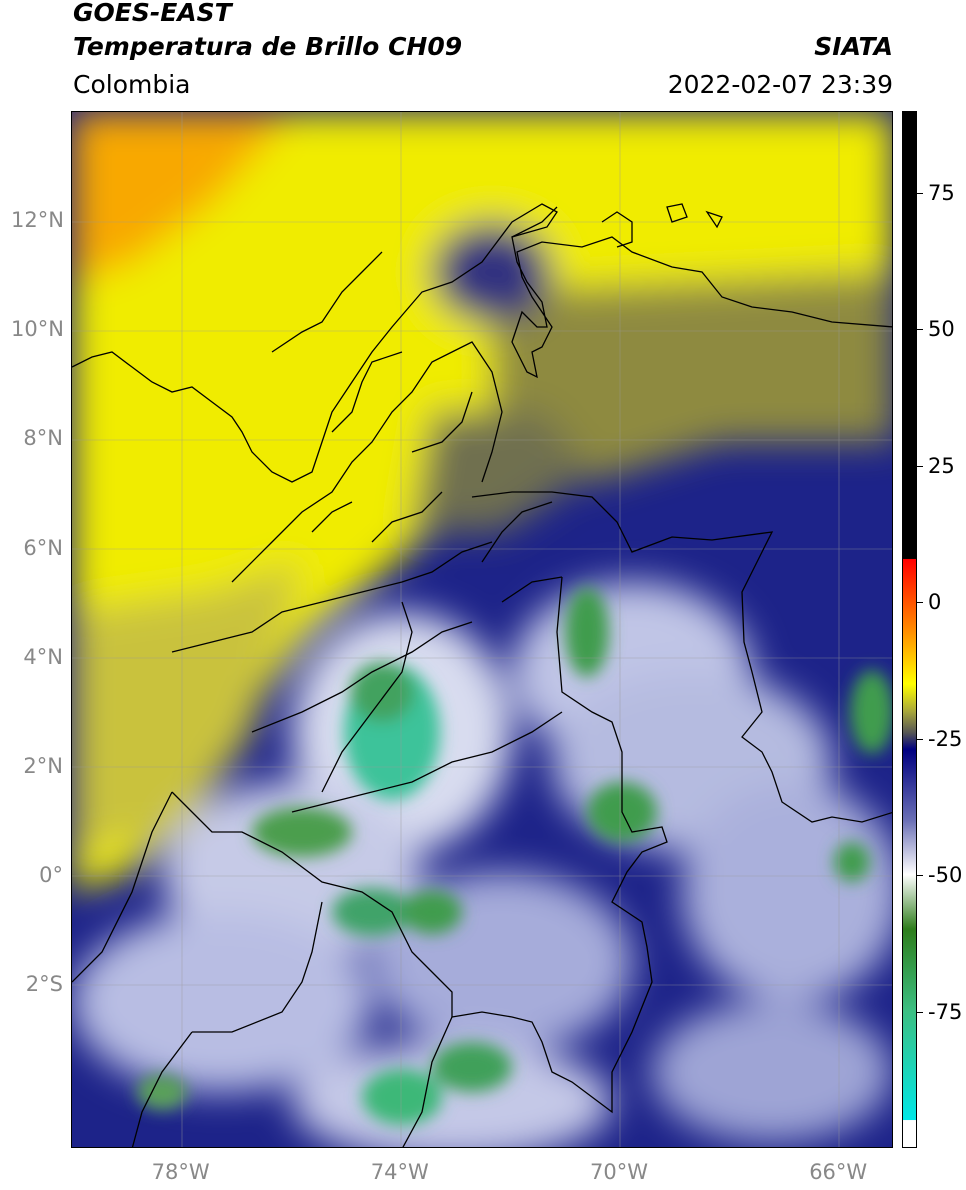 The image size is (966, 1190). Describe the element at coordinates (838, 1172) in the screenshot. I see `lon-tick-label: 66°W` at that location.